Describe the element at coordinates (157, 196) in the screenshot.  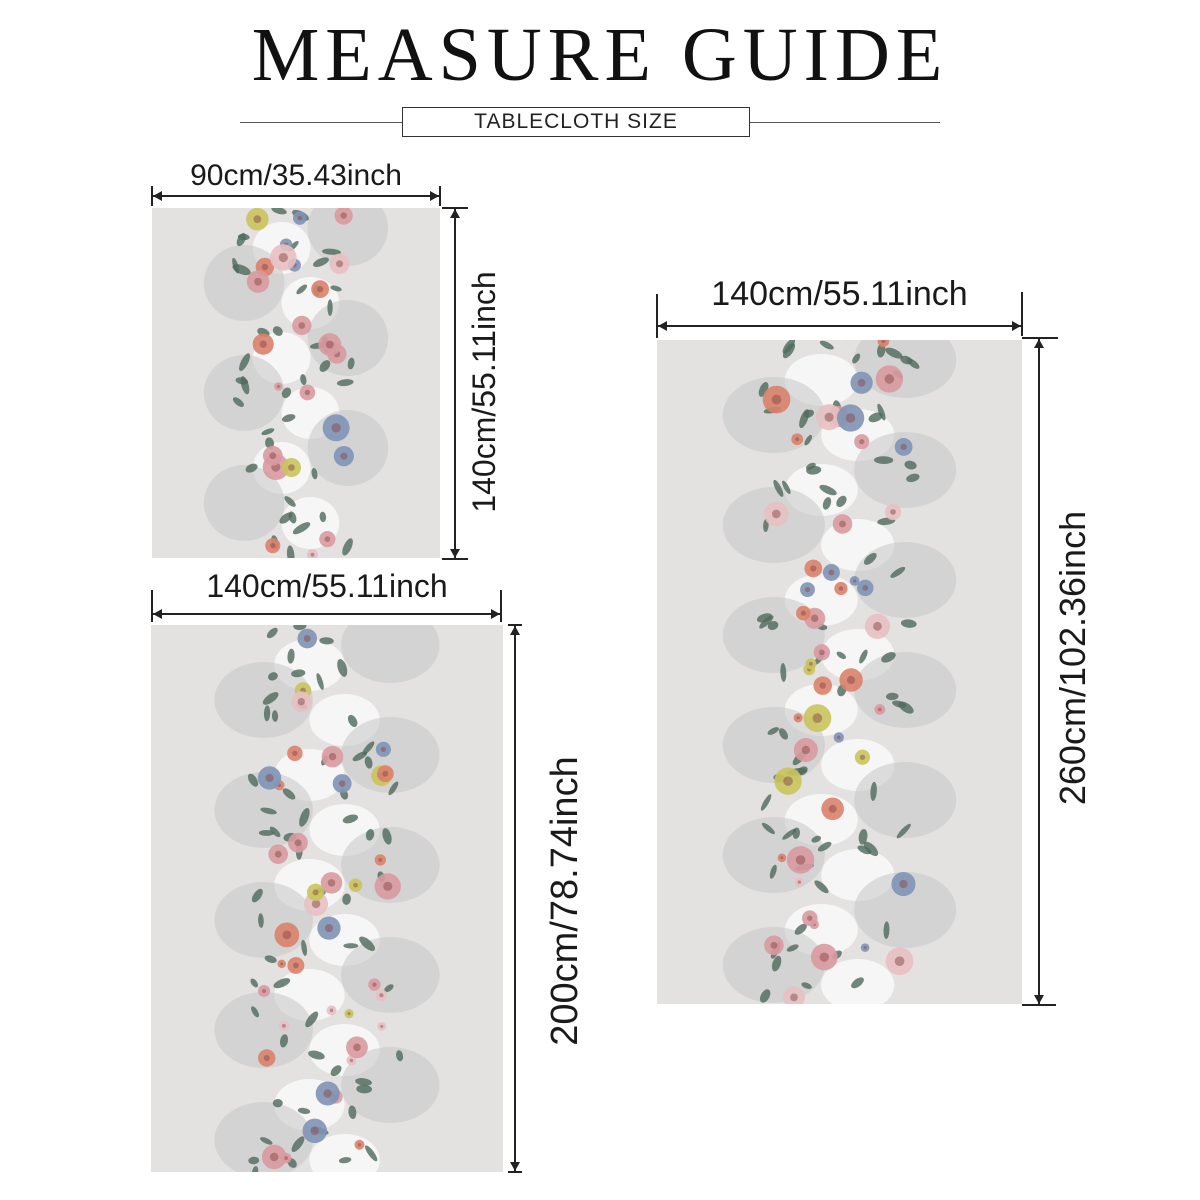
I see `size-small-width-arrow-left` at that location.